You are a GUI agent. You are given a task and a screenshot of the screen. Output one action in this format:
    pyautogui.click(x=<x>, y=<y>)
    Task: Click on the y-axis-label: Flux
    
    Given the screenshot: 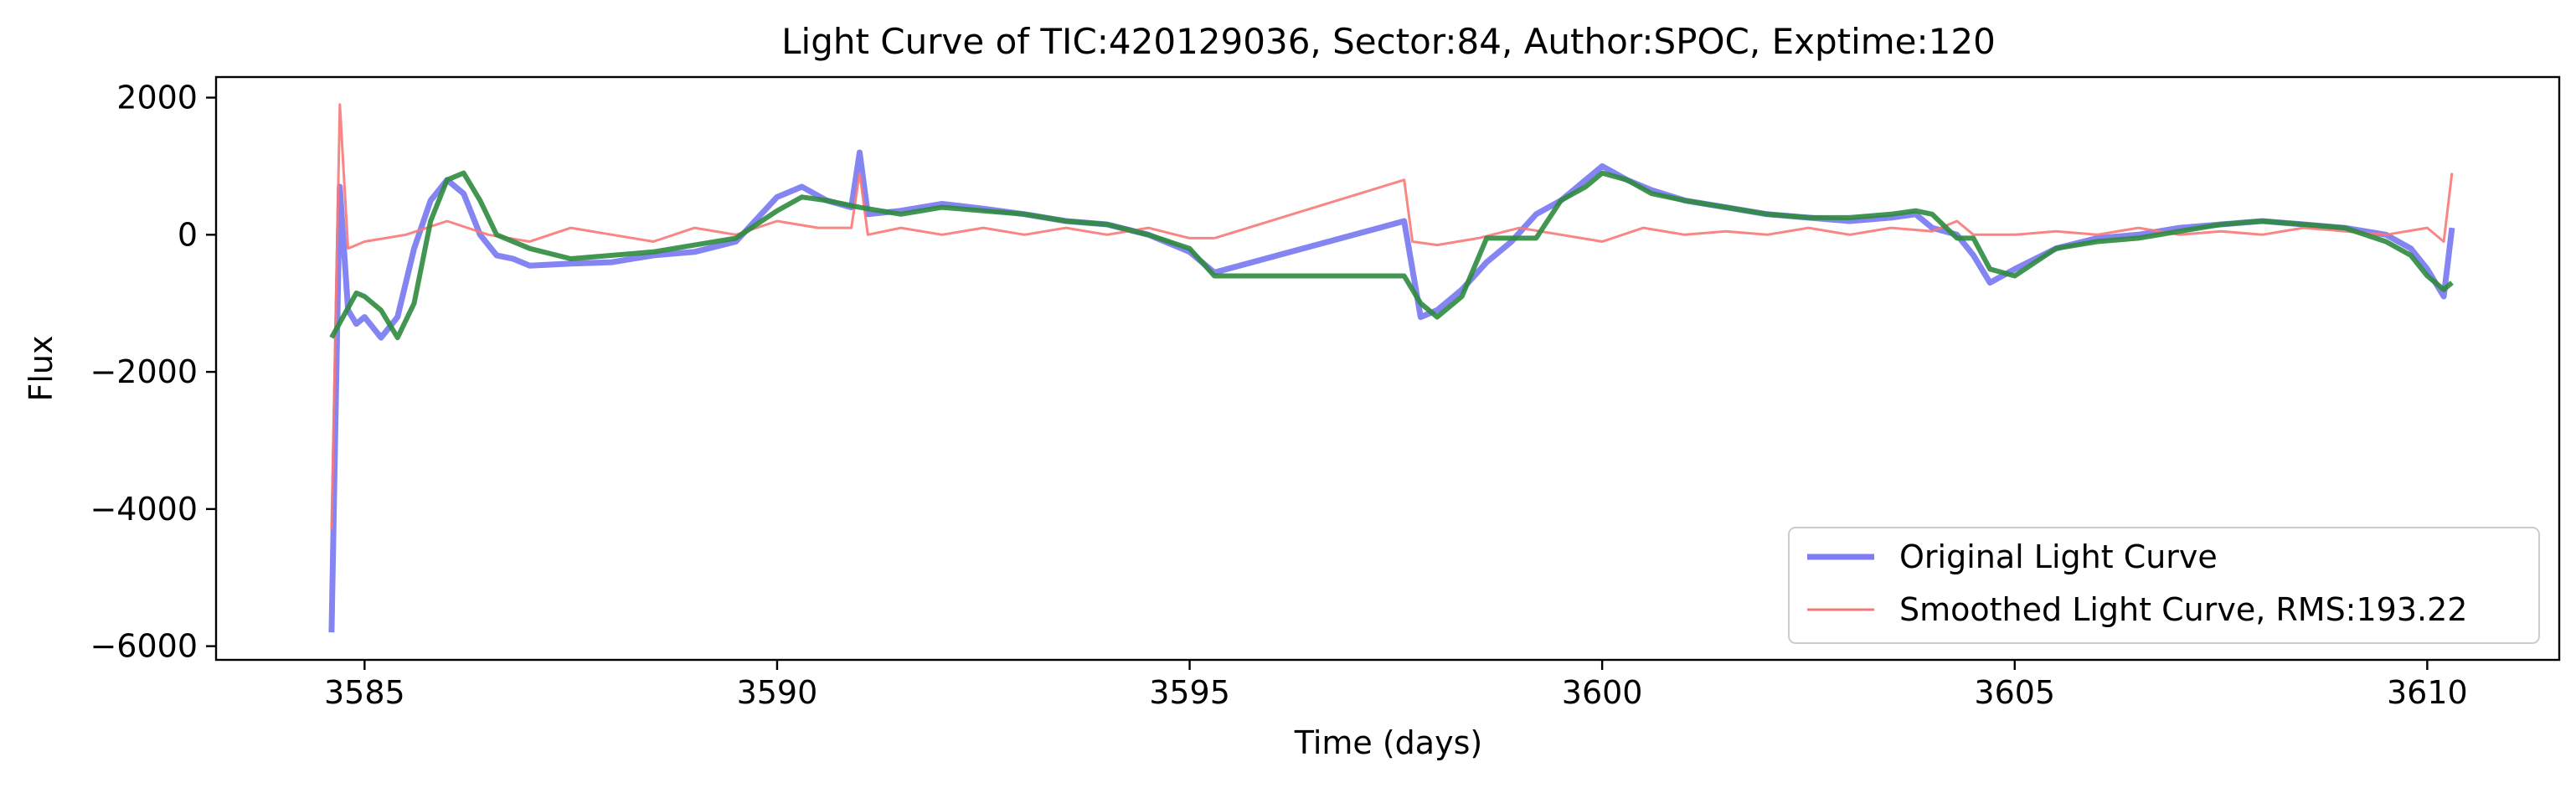 What is the action you would take?
    pyautogui.click(x=41, y=369)
    